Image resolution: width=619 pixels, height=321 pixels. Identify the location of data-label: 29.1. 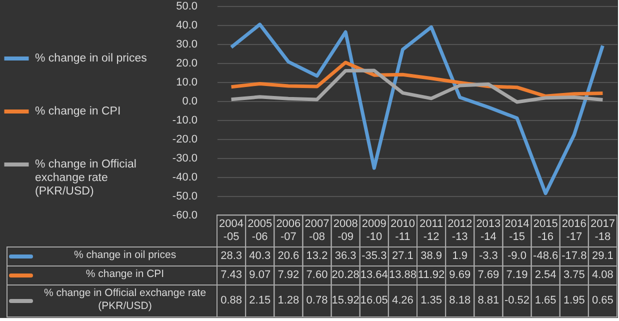
(603, 256).